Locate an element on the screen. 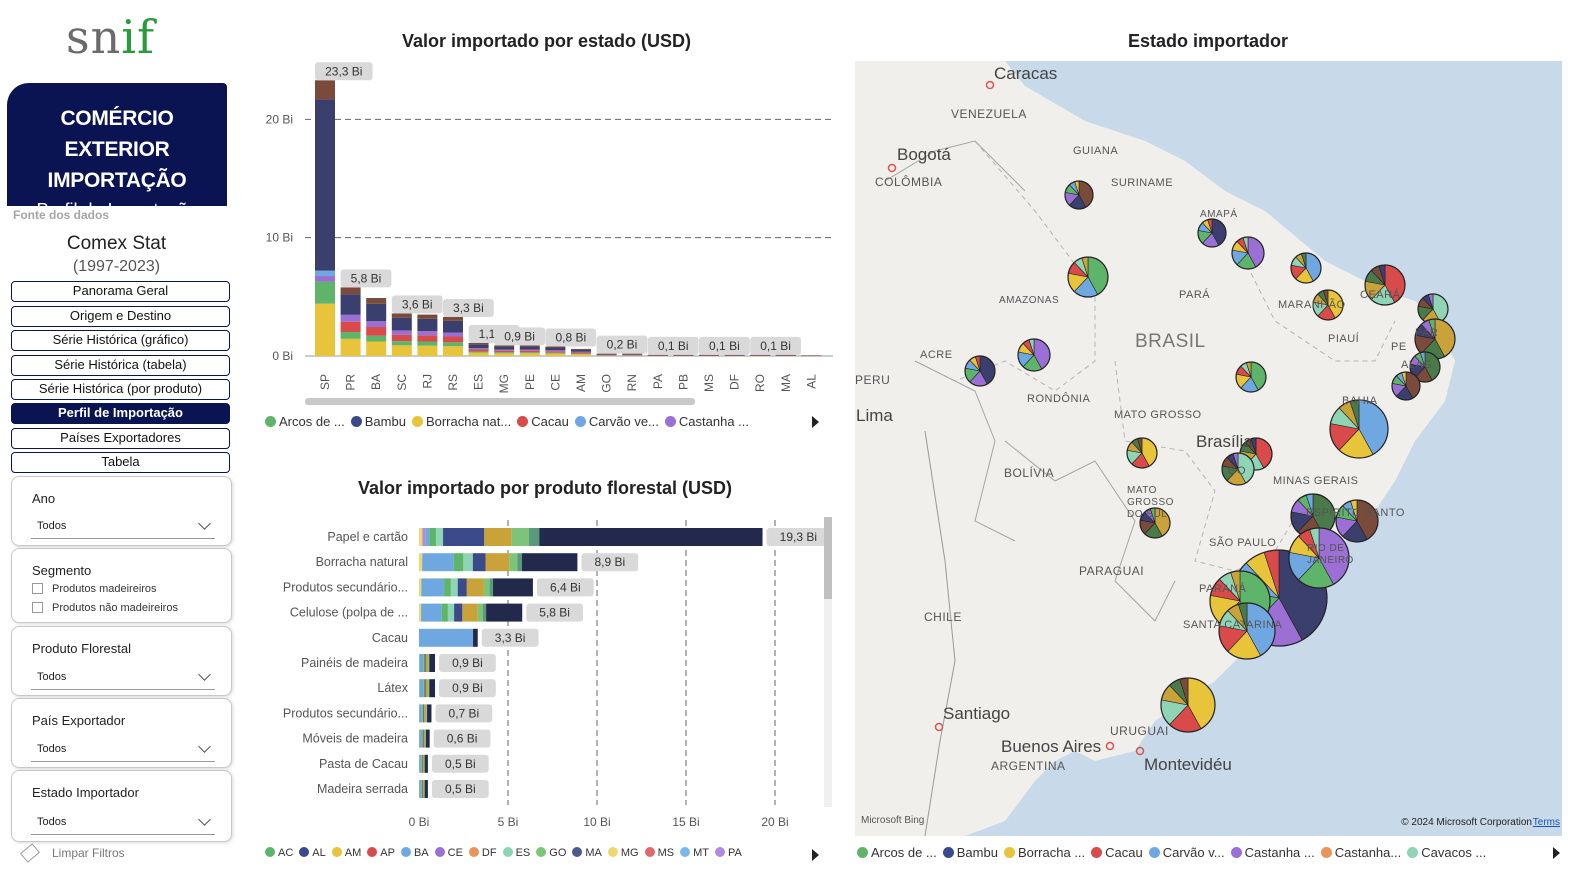  product-legend-item: AM is located at coordinates (346, 853).